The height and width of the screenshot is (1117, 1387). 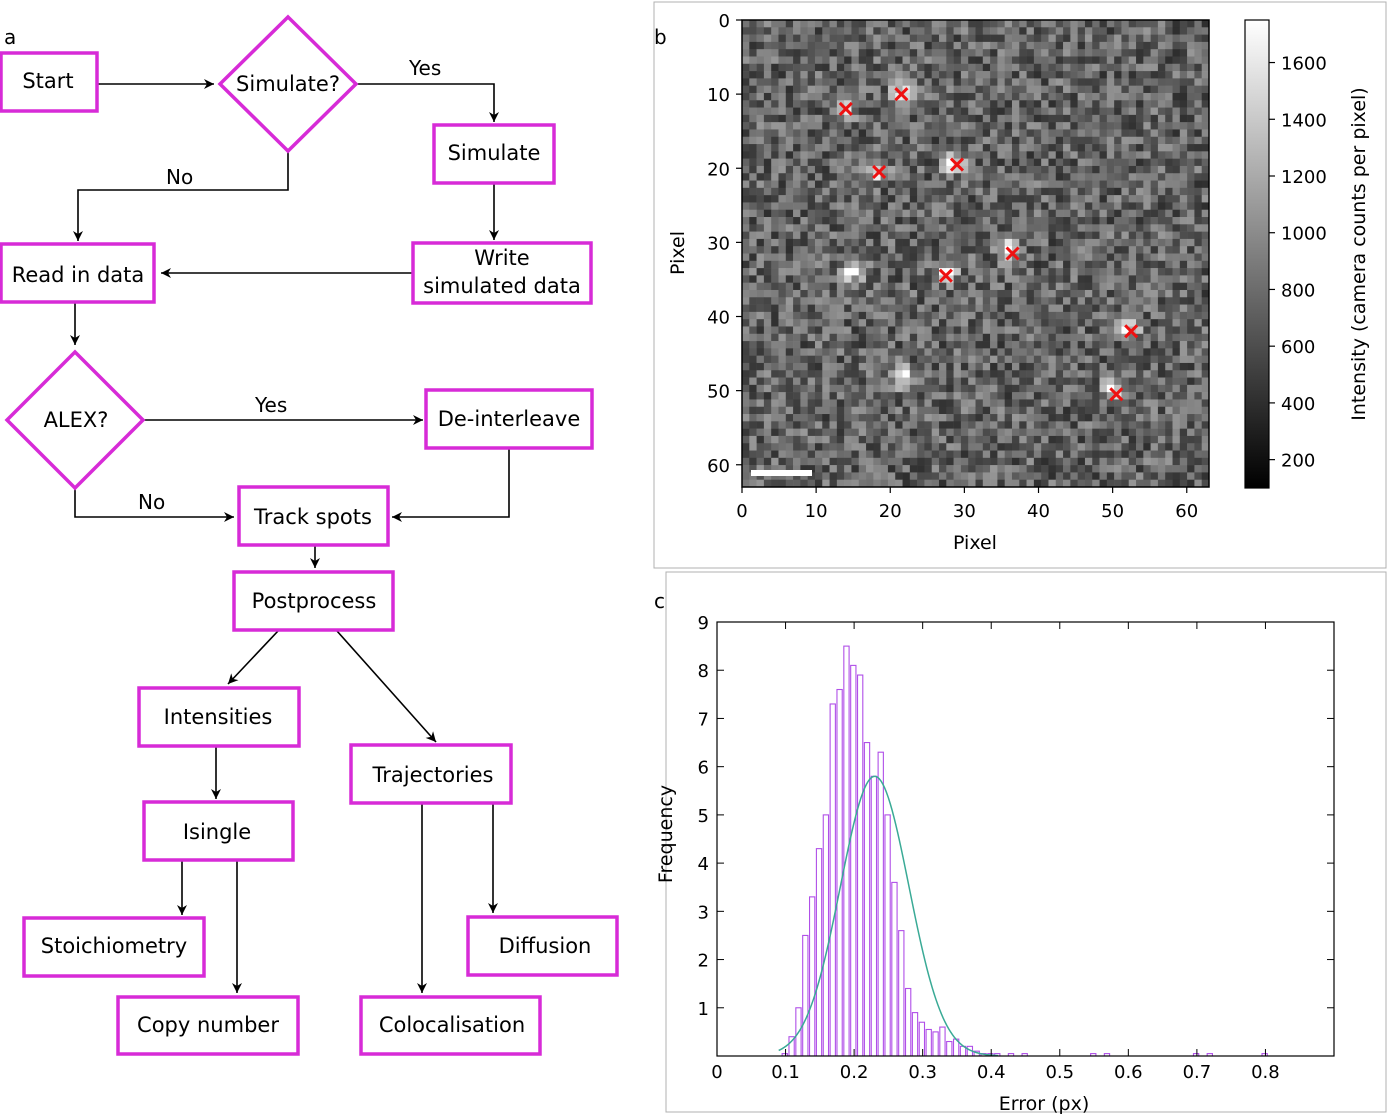 I want to click on edge-label-sim-yes: Yes, so click(x=424, y=68).